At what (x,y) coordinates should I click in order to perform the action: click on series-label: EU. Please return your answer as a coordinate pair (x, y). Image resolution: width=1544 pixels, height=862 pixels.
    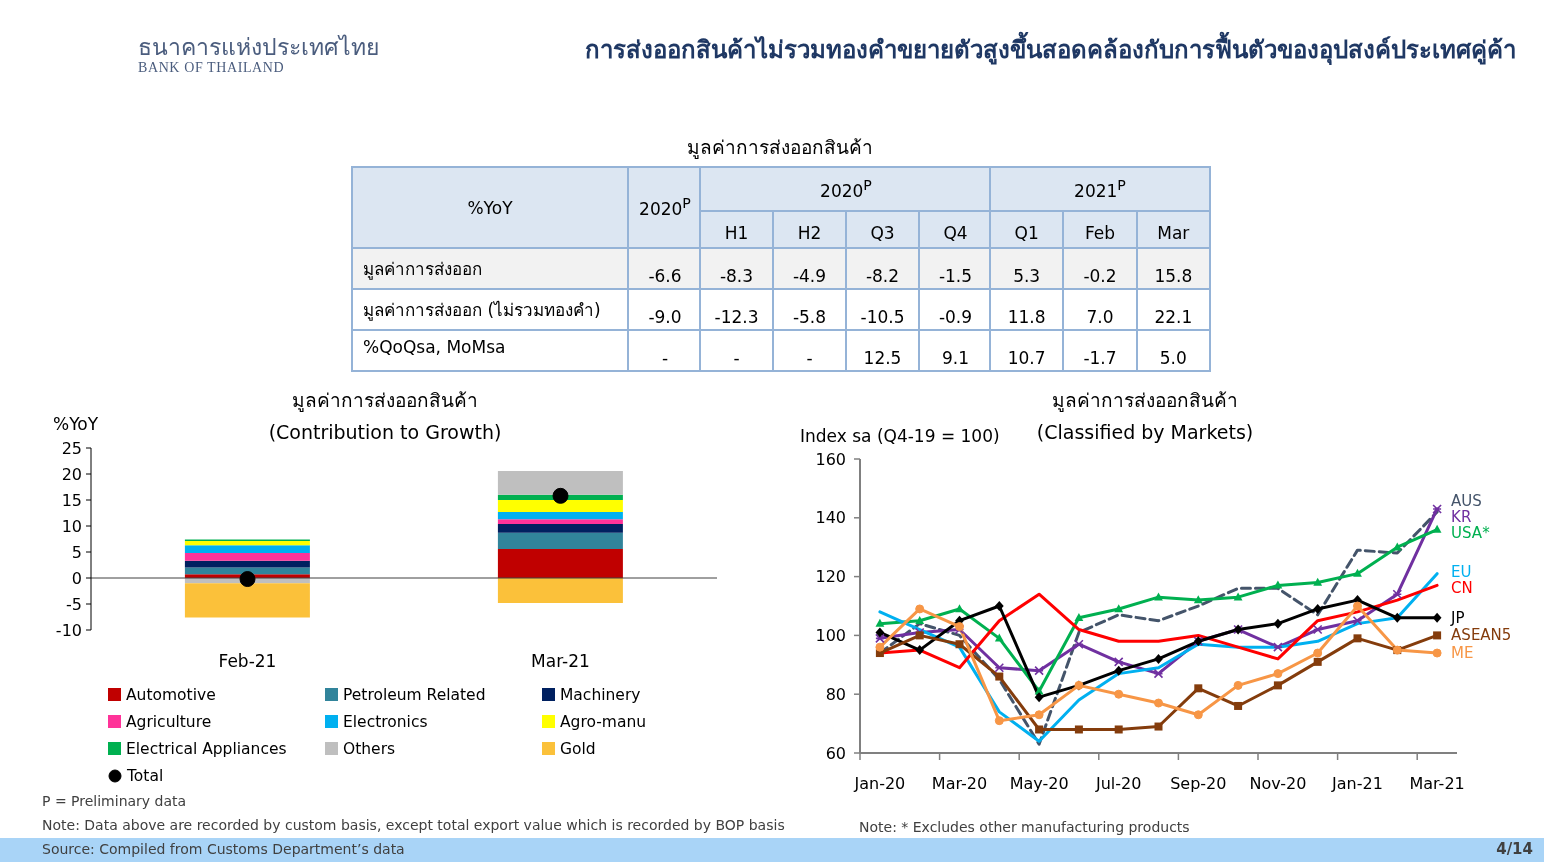
    Looking at the image, I should click on (1461, 571).